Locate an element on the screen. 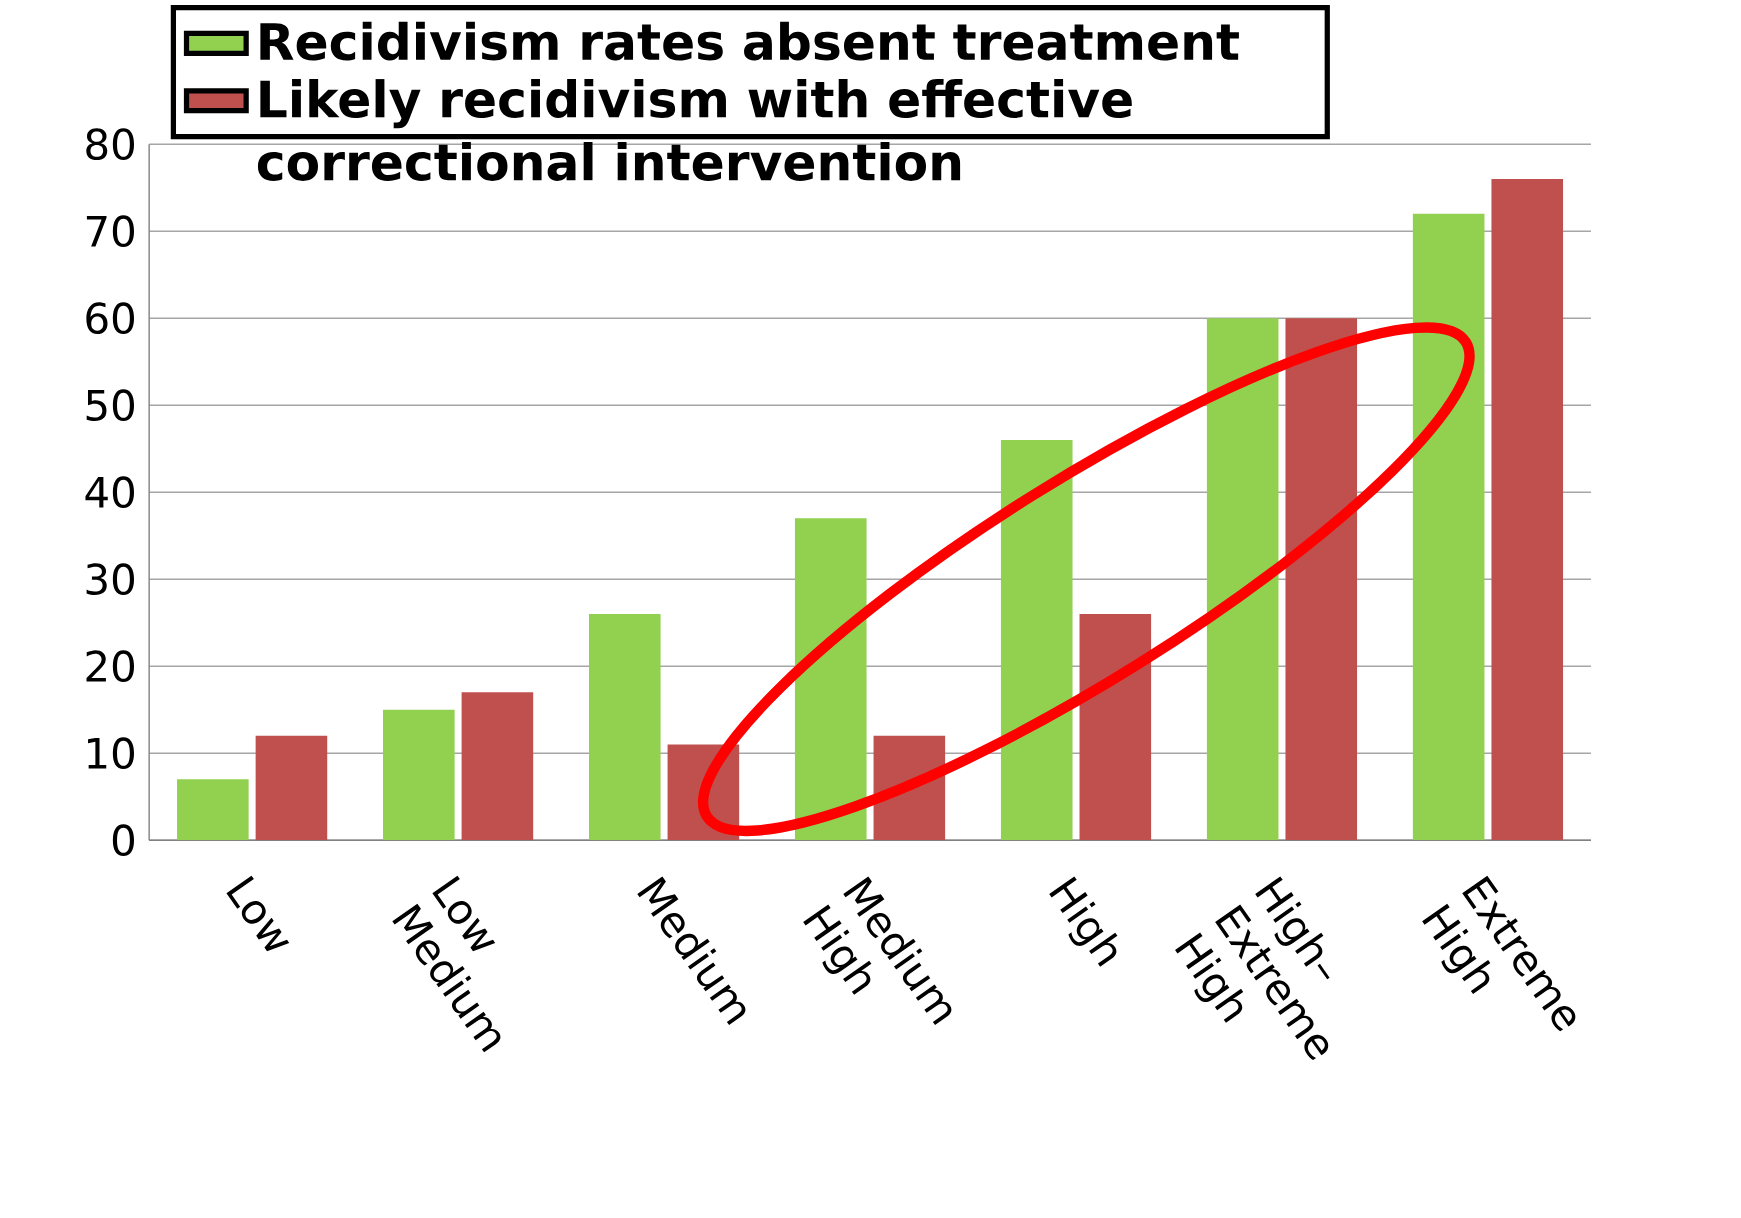 Image resolution: width=1741 pixels, height=1218 pixels. y-tick-label: 40 is located at coordinates (110, 492).